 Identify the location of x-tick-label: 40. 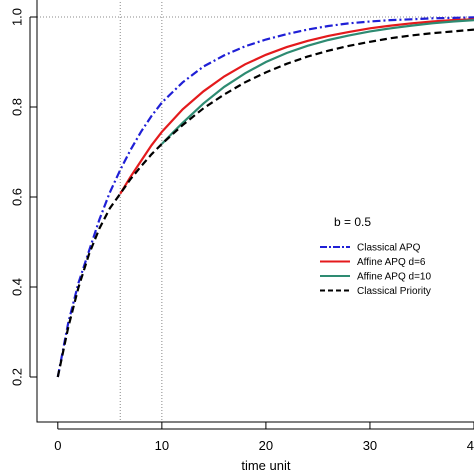
(470, 445).